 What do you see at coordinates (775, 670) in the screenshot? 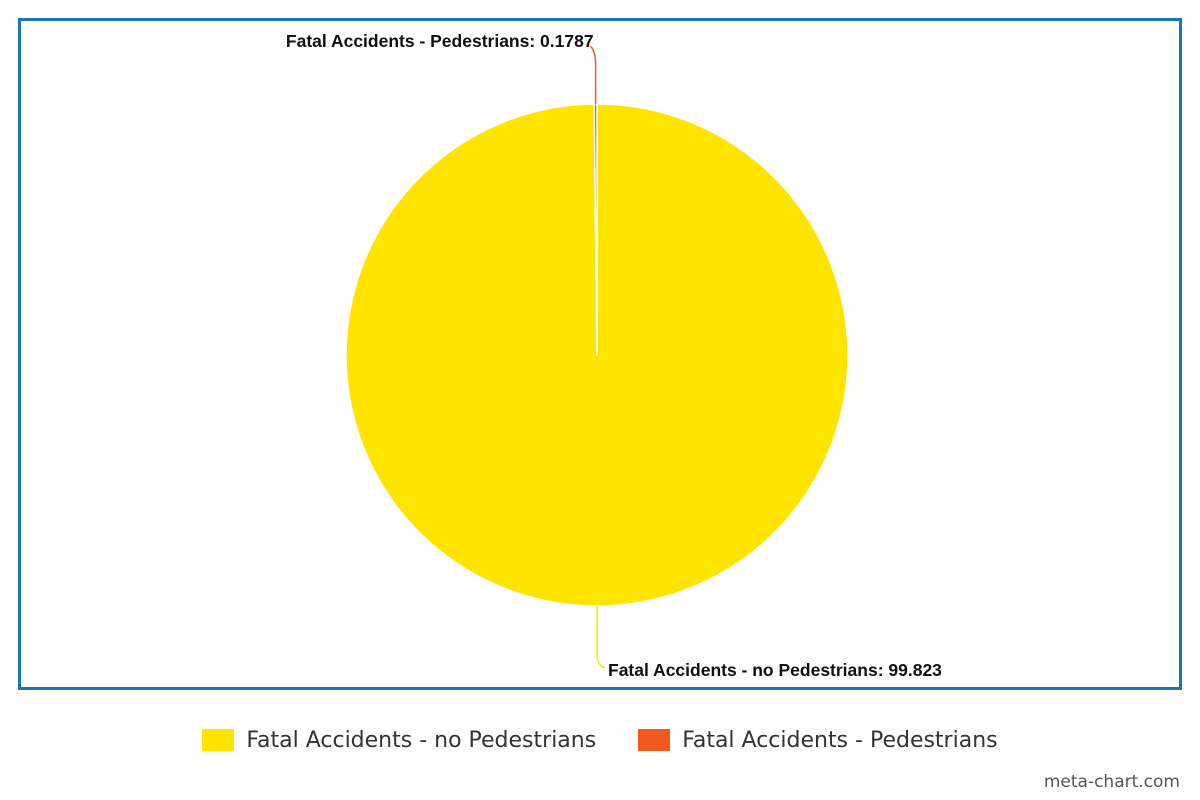
I see `data-label-no-pedestrians: Fatal Accidents - no Pedestrians: 99.823` at bounding box center [775, 670].